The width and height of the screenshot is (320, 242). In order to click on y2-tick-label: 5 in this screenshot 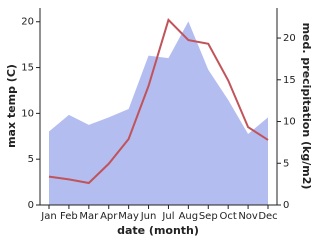, I will do `click(286, 163)`.